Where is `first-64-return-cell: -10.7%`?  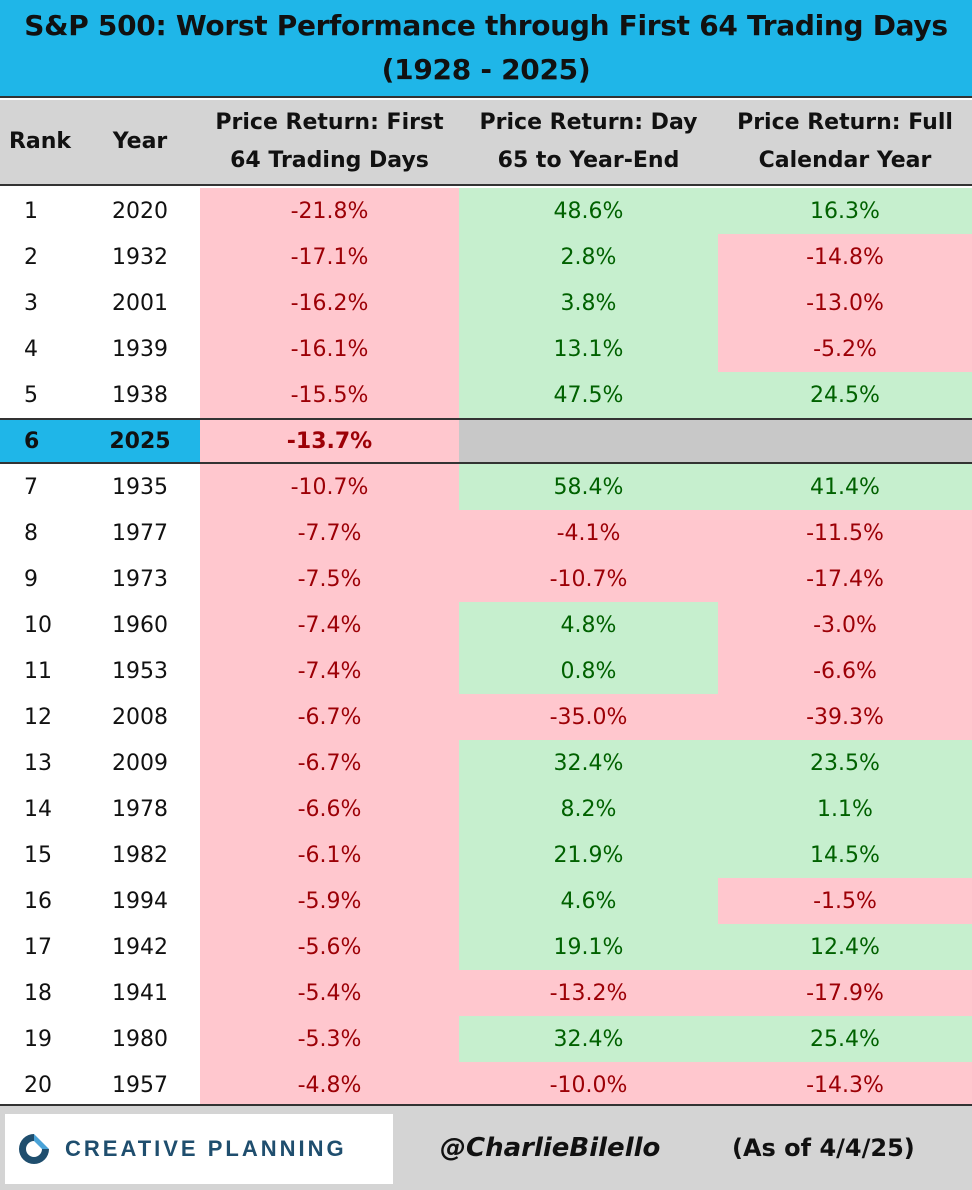 first-64-return-cell: -10.7% is located at coordinates (329, 487).